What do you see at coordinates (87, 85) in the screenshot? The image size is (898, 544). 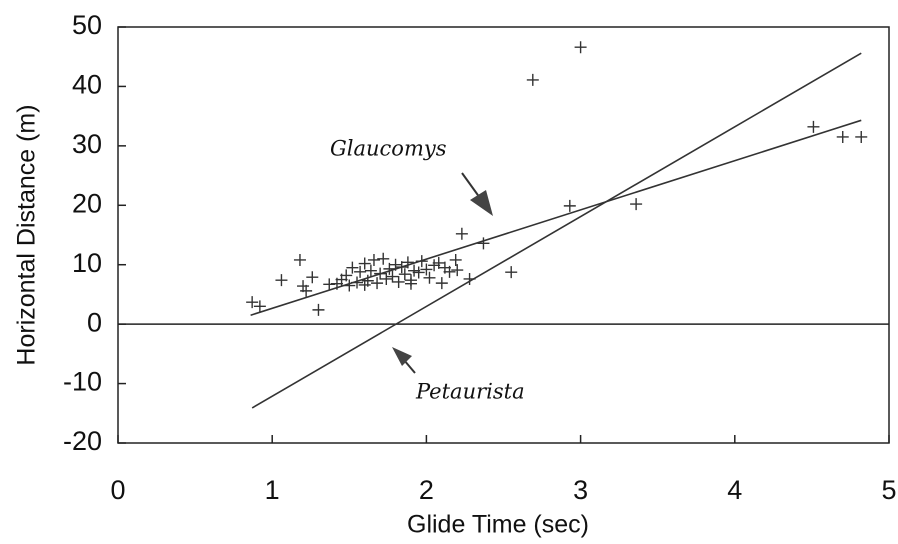 I see `y-tick-label: 40` at bounding box center [87, 85].